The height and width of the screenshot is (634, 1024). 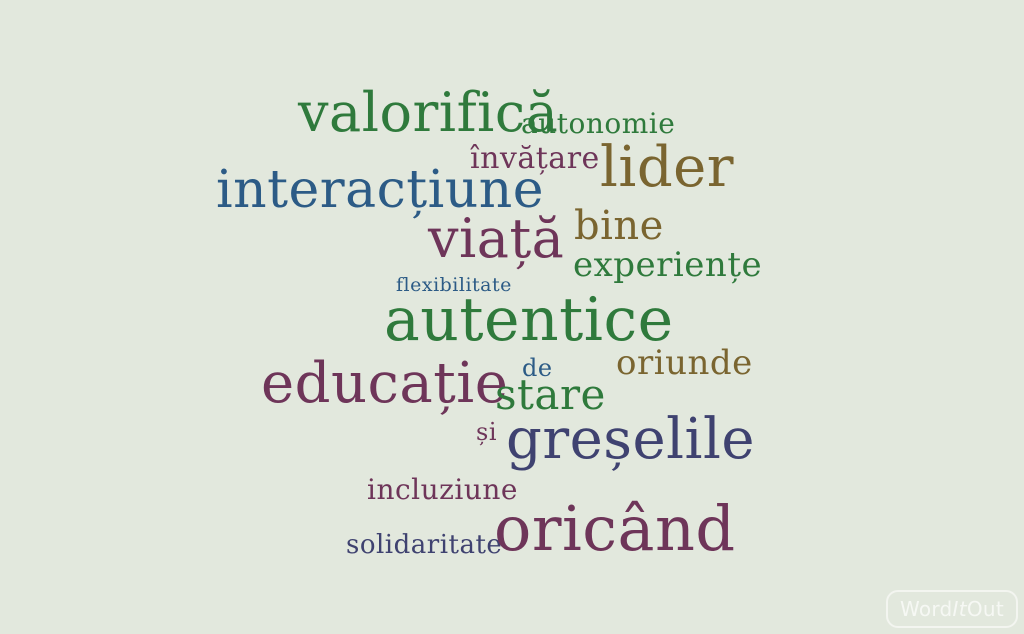 What do you see at coordinates (619, 226) in the screenshot?
I see `word-bine: bine` at bounding box center [619, 226].